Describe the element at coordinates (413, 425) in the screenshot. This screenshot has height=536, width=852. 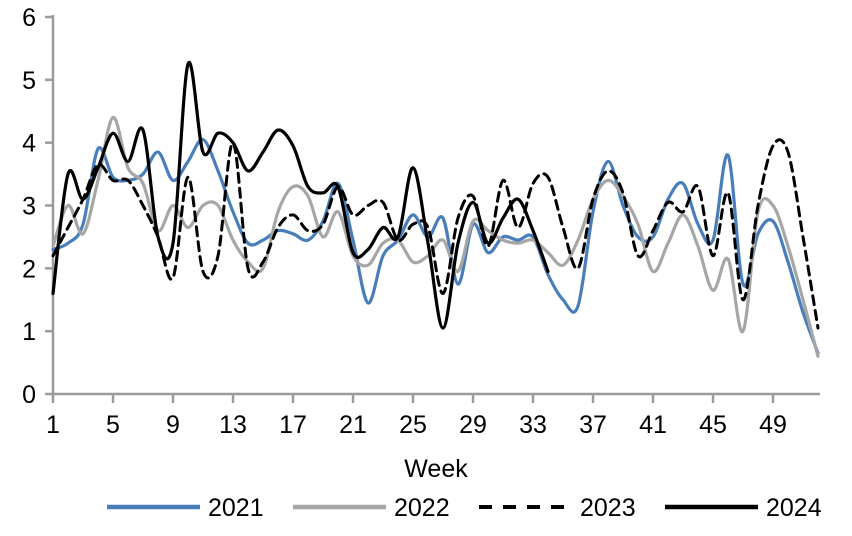
I see `x-tick-label: 25` at that location.